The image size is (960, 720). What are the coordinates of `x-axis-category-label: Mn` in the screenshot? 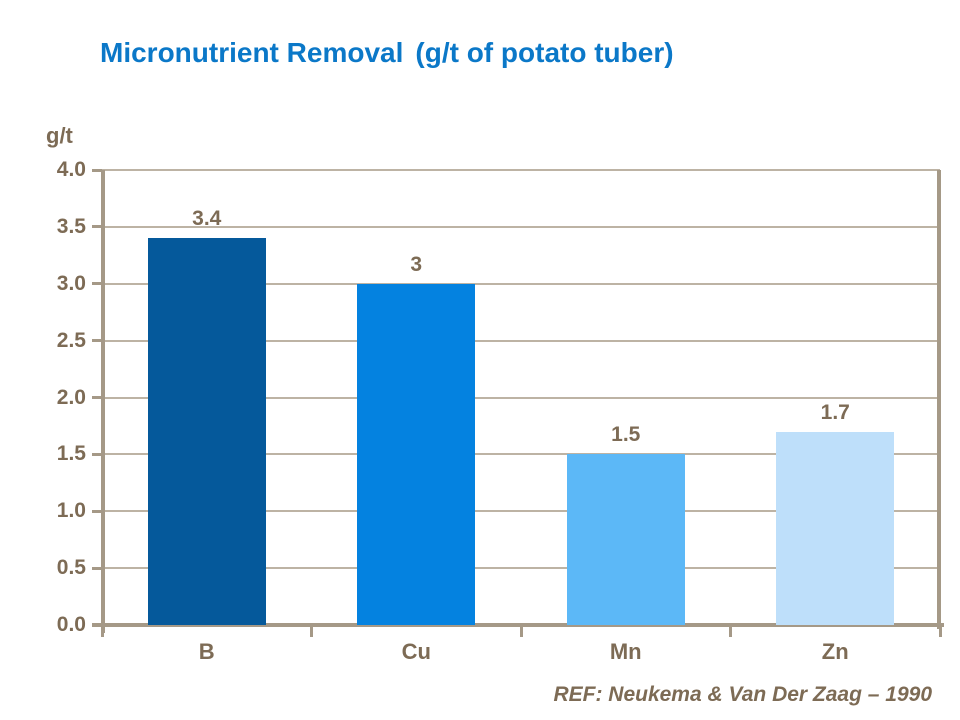 It's located at (625, 651).